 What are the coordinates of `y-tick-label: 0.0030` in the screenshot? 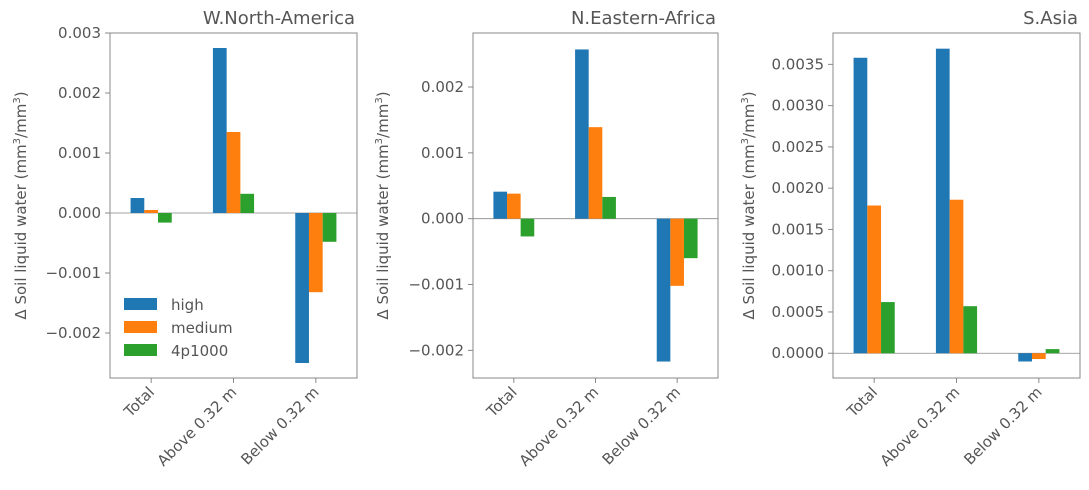 It's located at (798, 106).